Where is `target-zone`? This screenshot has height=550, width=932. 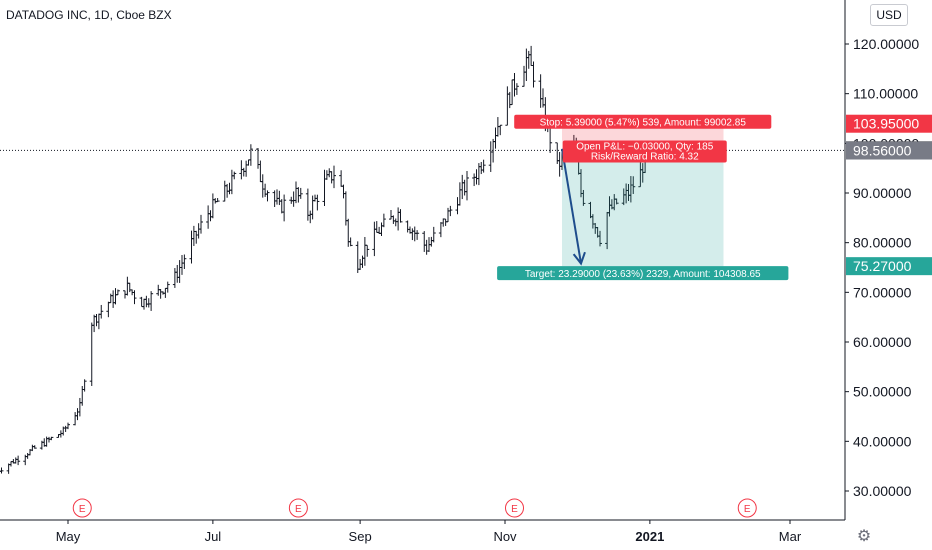
target-zone is located at coordinates (643, 208).